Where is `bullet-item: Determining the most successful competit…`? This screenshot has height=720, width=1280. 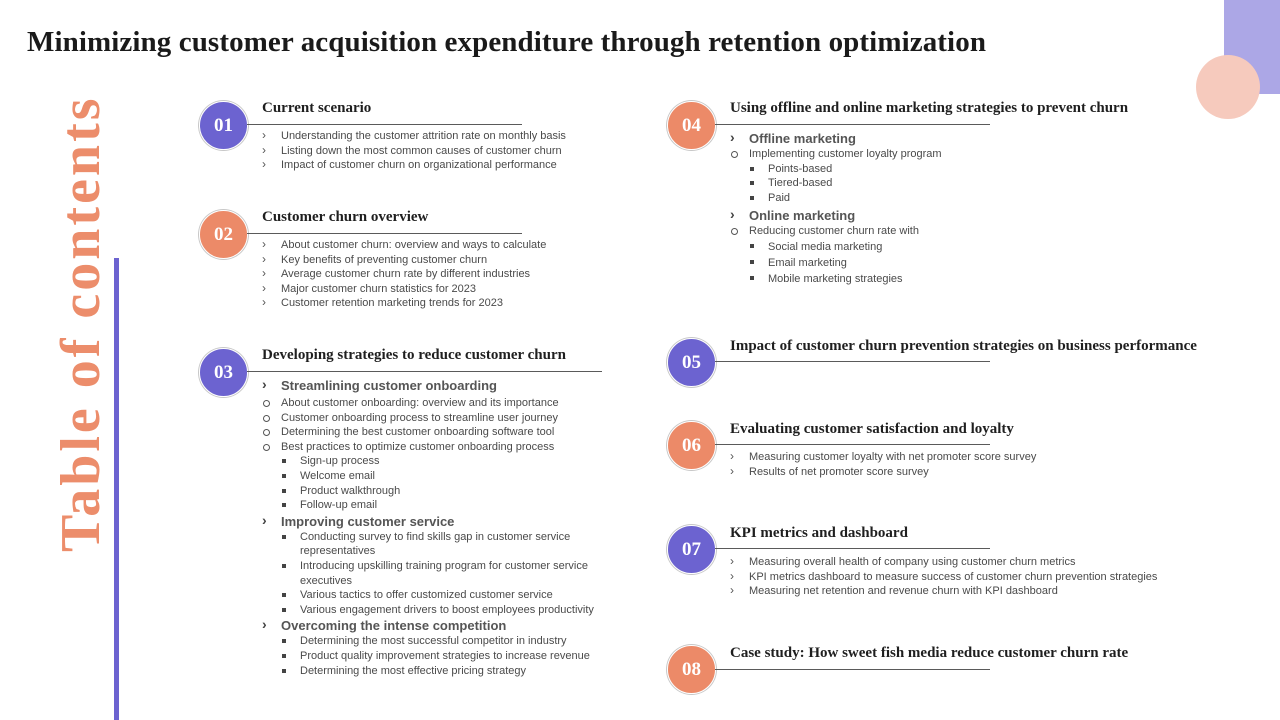
bullet-item: Determining the most successful competit… is located at coordinates (431, 641).